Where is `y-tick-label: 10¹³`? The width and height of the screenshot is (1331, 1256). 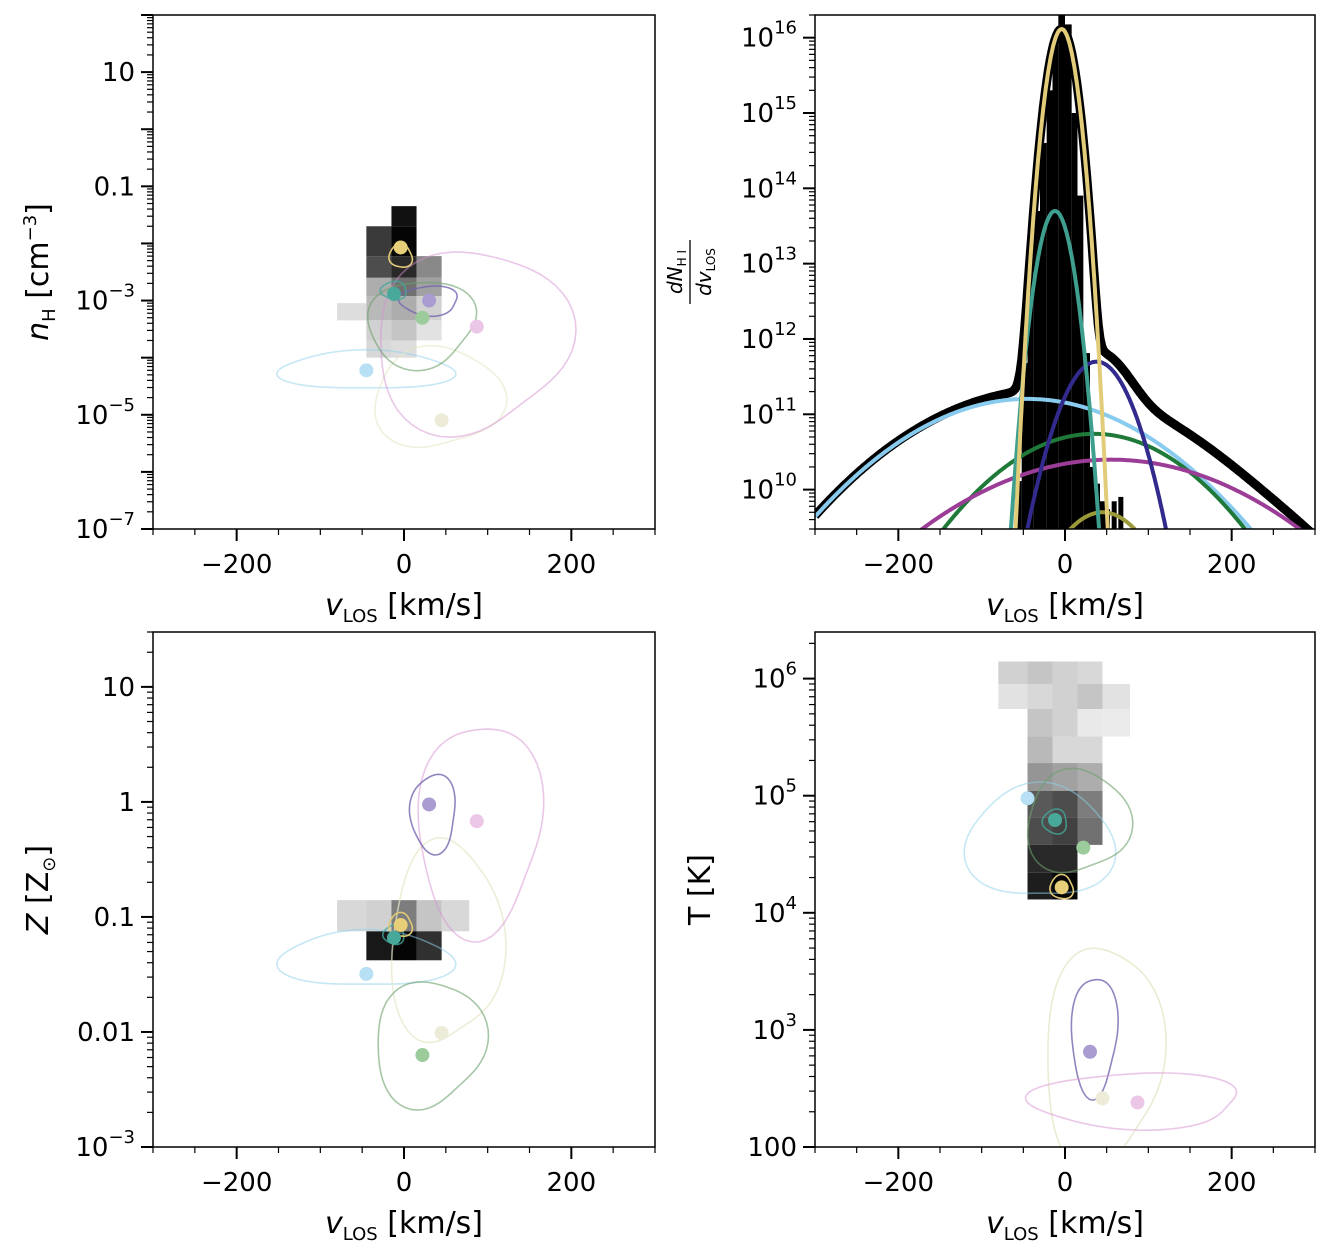
y-tick-label: 10¹³ is located at coordinates (769, 262).